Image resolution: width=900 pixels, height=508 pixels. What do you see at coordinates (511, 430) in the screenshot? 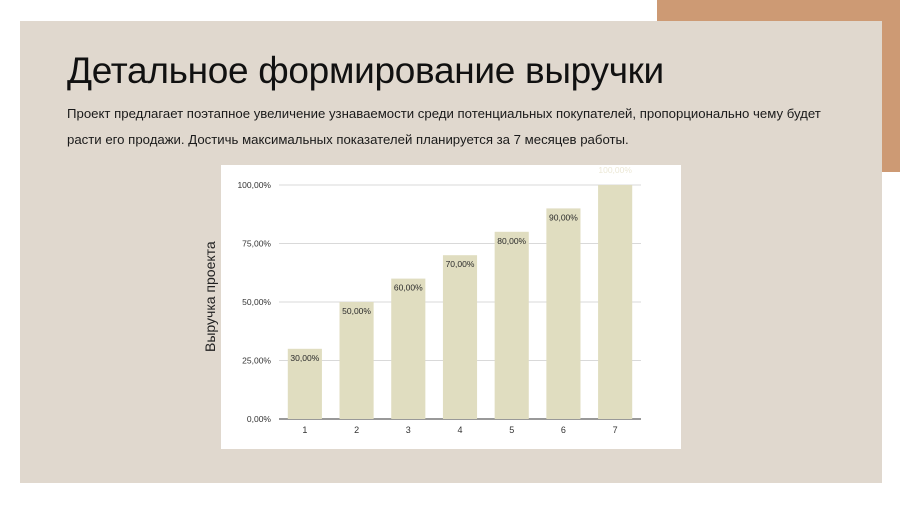
I see `chart-x-tick-label: 5` at bounding box center [511, 430].